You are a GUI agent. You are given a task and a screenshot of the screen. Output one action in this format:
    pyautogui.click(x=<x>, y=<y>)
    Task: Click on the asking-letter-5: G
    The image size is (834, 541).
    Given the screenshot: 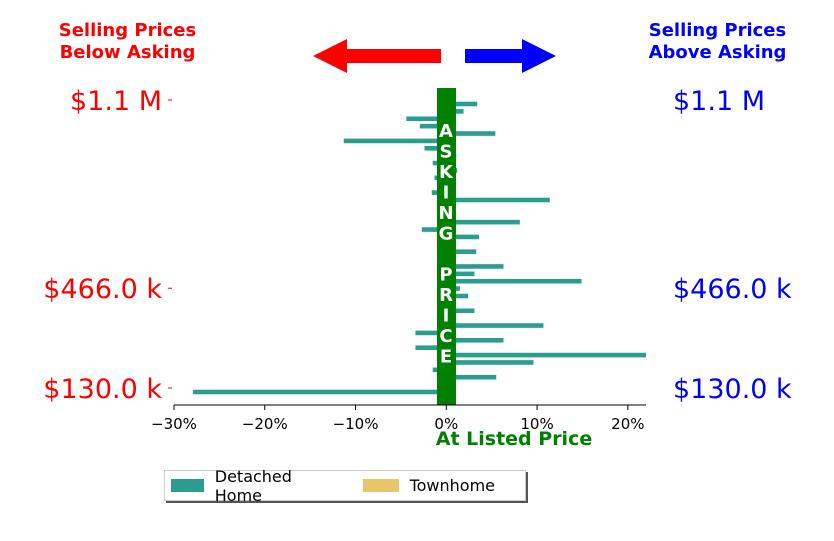 What is the action you would take?
    pyautogui.click(x=446, y=234)
    